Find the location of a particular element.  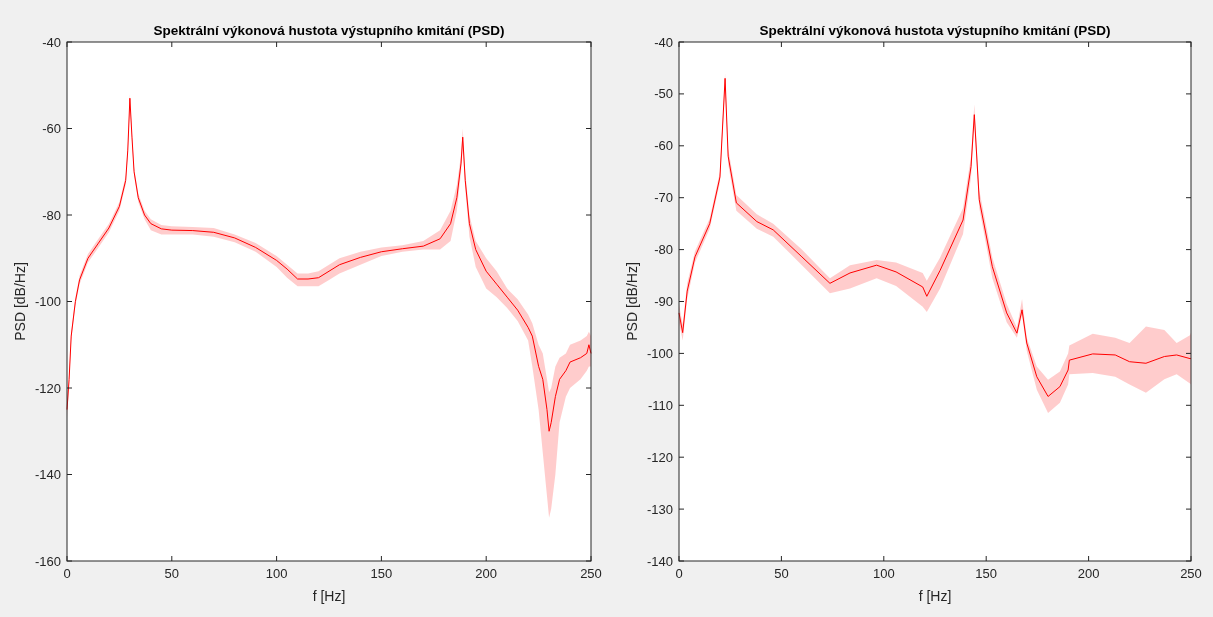

y-tick-label: -160 is located at coordinates (47, 561).